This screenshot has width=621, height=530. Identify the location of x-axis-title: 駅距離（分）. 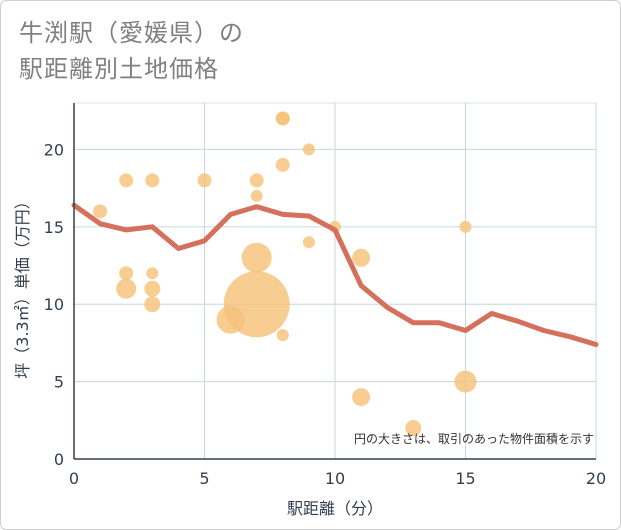
(335, 508).